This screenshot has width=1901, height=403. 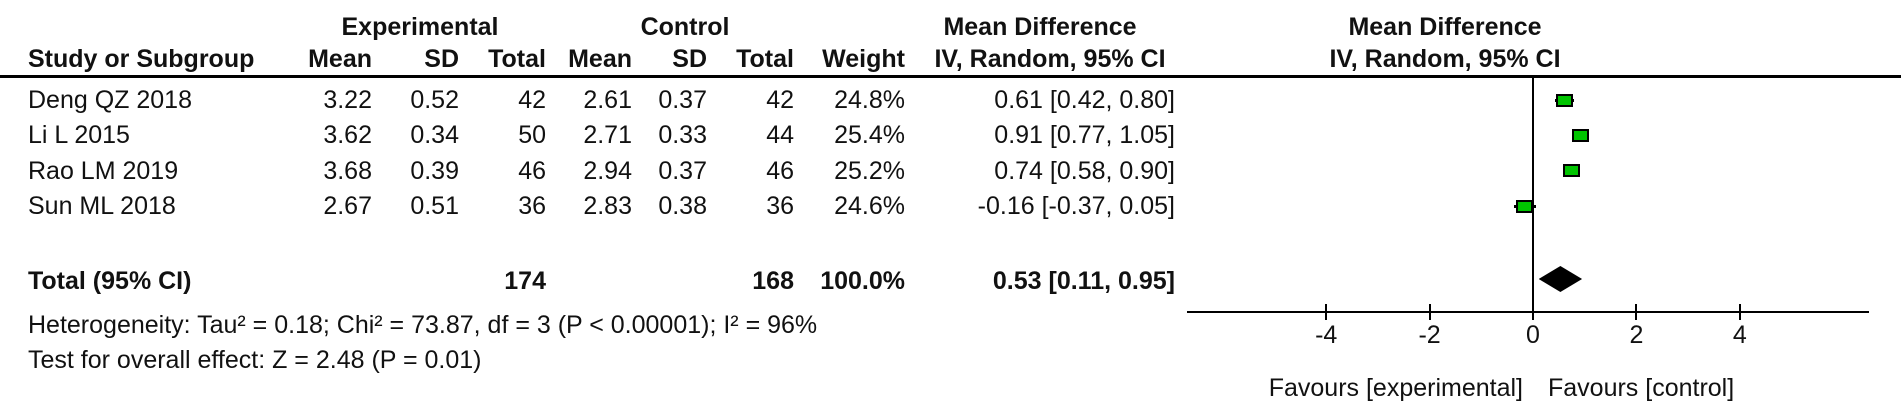 What do you see at coordinates (682, 206) in the screenshot?
I see `cell-sd-control: 0.38` at bounding box center [682, 206].